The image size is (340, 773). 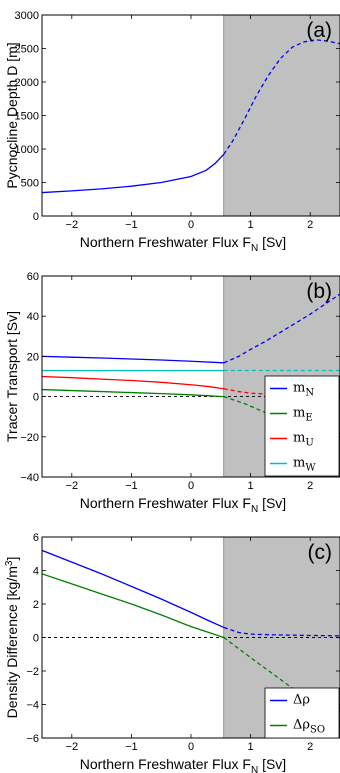 I want to click on panel-1-ylabel-main: Pycnocline Depth D [m], so click(x=12, y=115).